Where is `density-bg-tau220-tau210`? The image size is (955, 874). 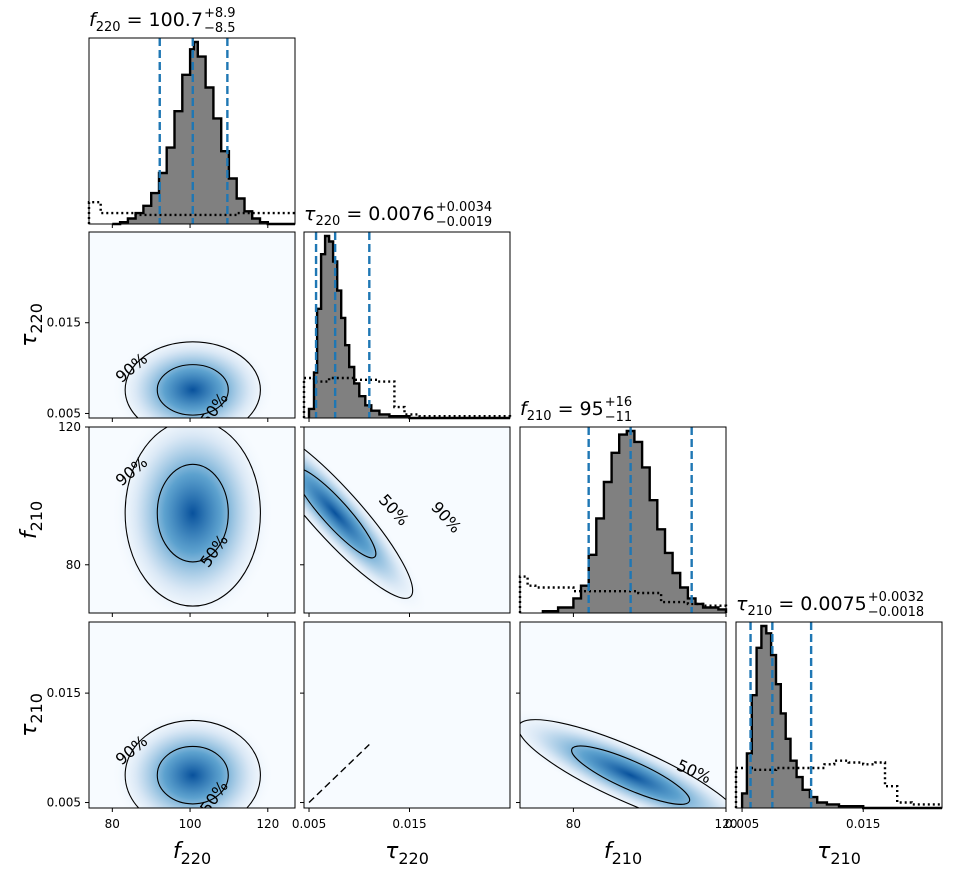 density-bg-tau220-tau210 is located at coordinates (407, 715).